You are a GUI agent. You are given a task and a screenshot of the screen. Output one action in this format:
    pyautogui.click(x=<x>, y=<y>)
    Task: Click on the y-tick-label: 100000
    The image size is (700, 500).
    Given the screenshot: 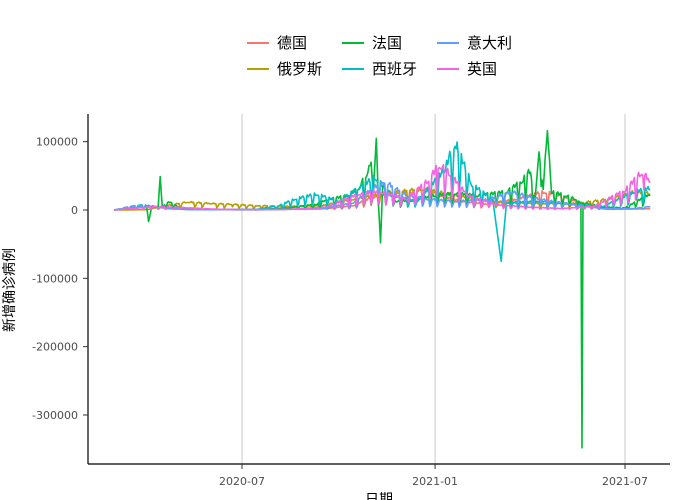 What is the action you would take?
    pyautogui.click(x=57, y=142)
    